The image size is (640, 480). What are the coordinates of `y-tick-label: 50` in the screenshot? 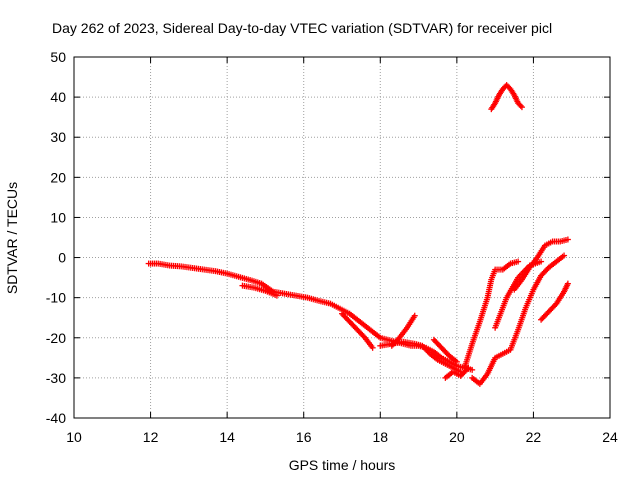 It's located at (58, 57).